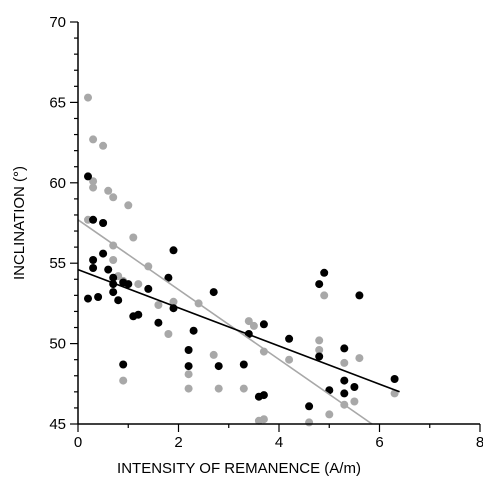  I want to click on y-tick-label: 55, so click(57, 263).